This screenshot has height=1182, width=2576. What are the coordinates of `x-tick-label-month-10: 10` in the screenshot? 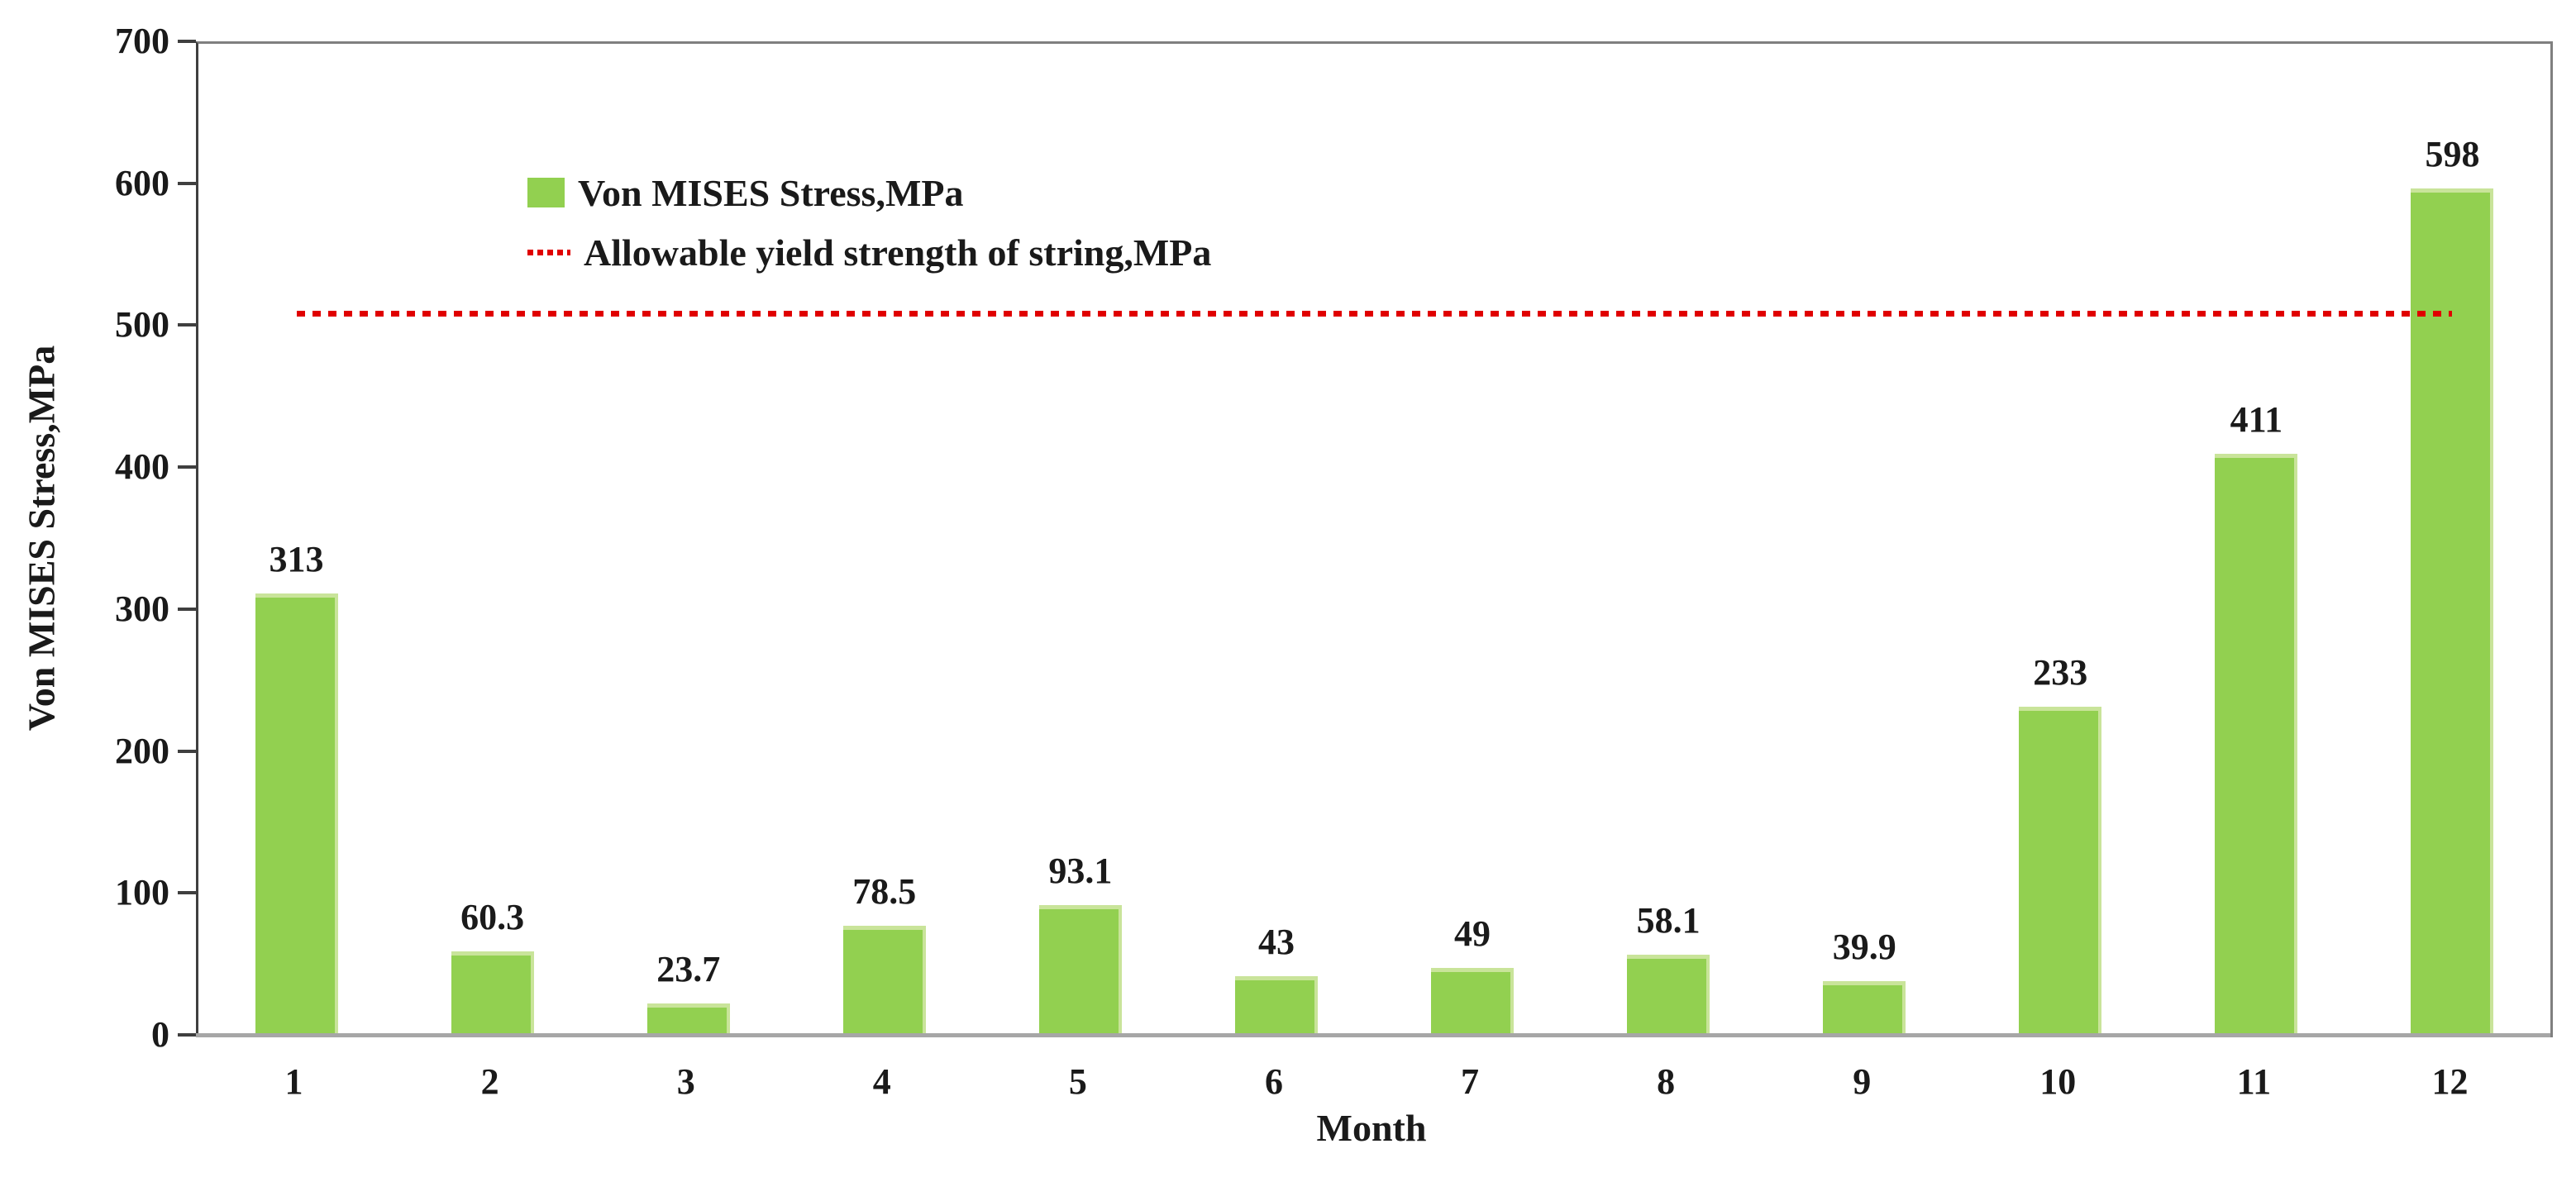 It's located at (2058, 1081).